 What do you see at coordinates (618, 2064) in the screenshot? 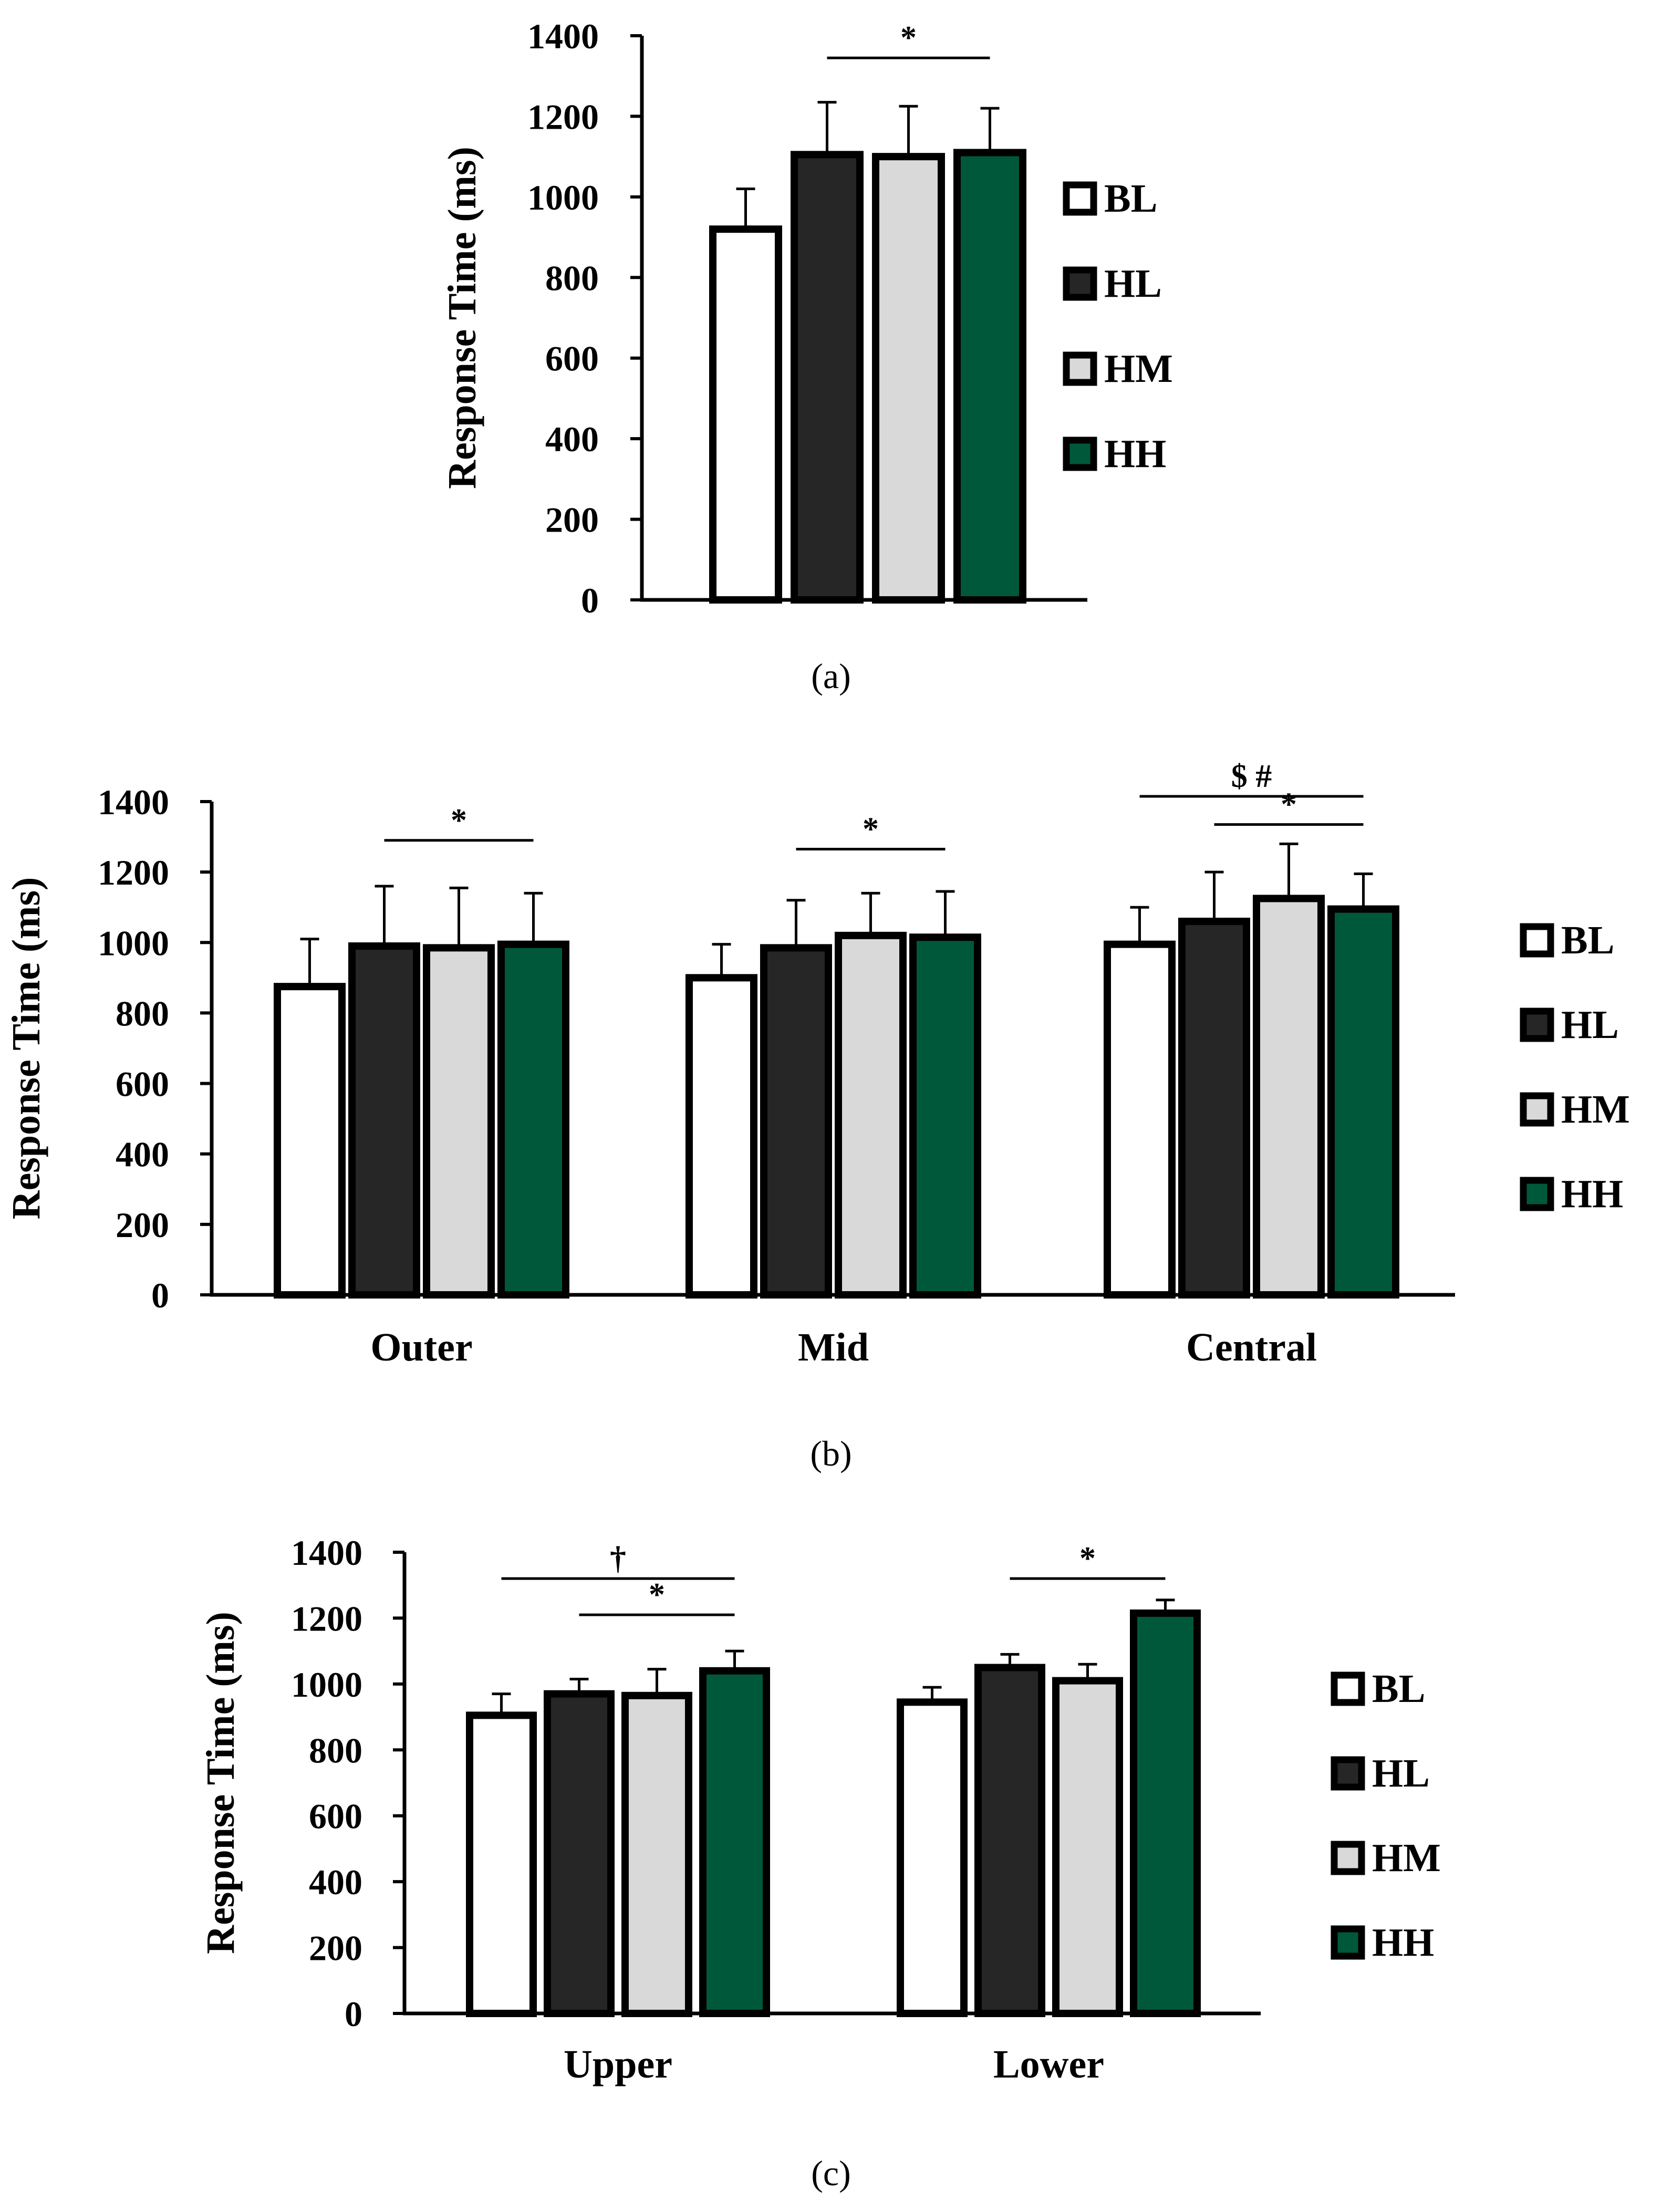
I see `x-category-label: Upper` at bounding box center [618, 2064].